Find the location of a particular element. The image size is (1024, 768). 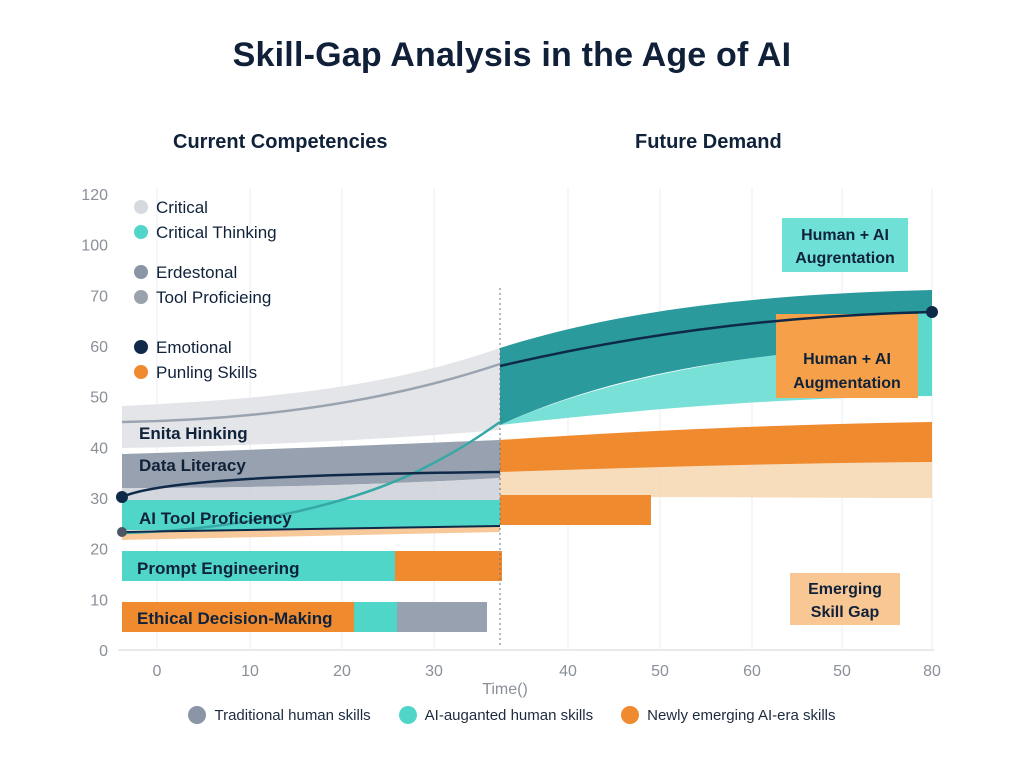

legend-label-emerging: Newly emerging AI-era skills is located at coordinates (741, 715).